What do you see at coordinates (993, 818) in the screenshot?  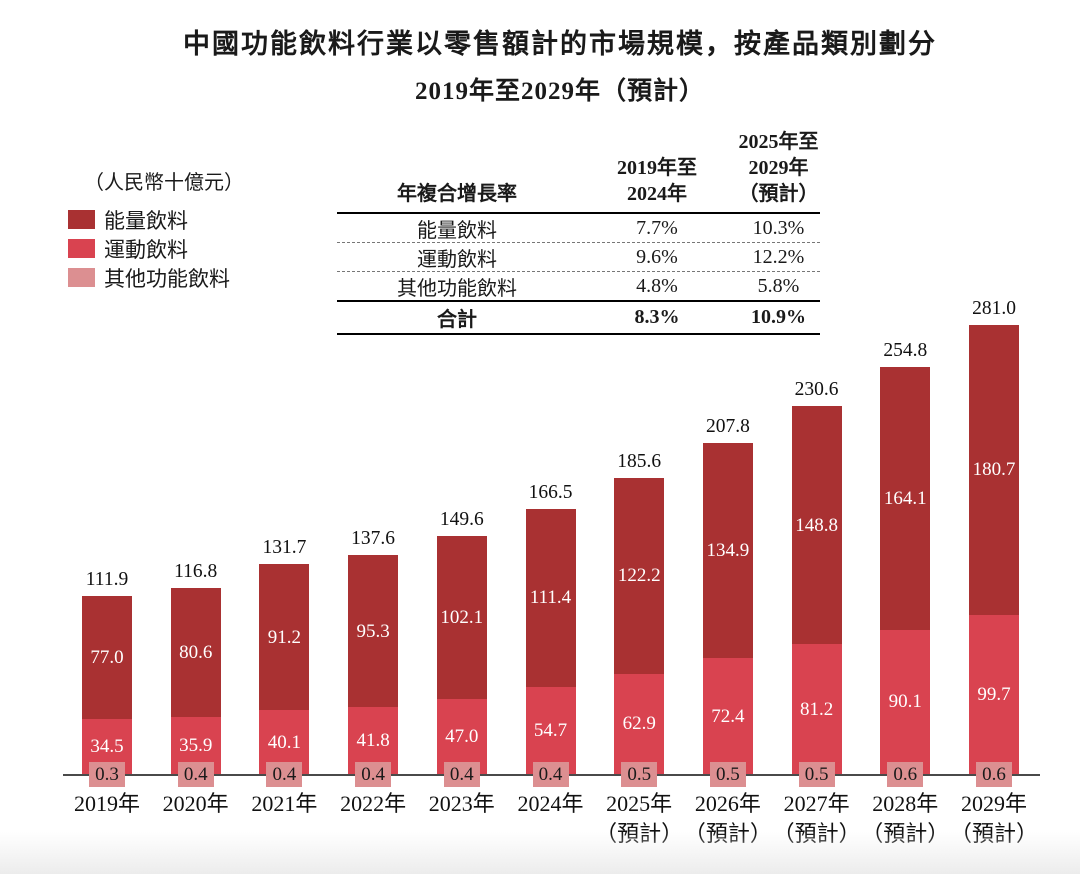 I see `x-axis-label-2029: 2029年 （預計）` at bounding box center [993, 818].